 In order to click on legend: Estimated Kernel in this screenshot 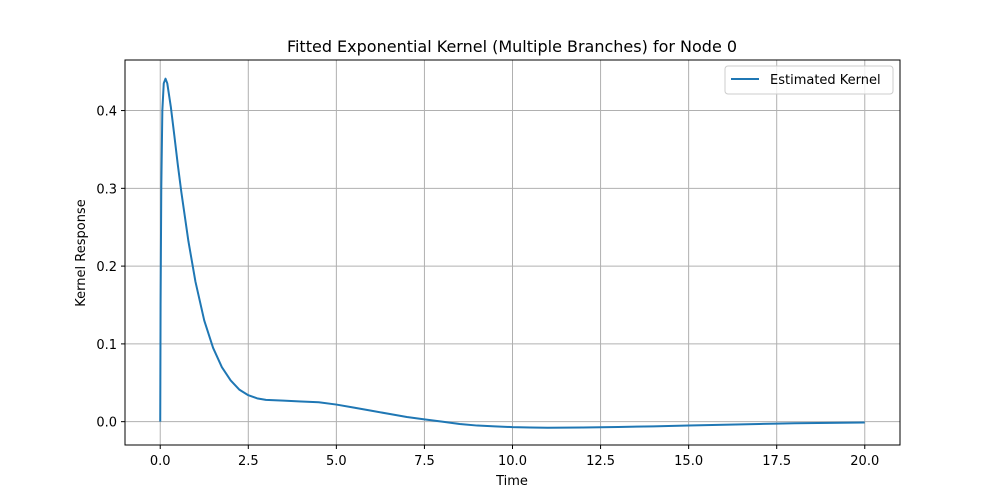, I will do `click(809, 80)`.